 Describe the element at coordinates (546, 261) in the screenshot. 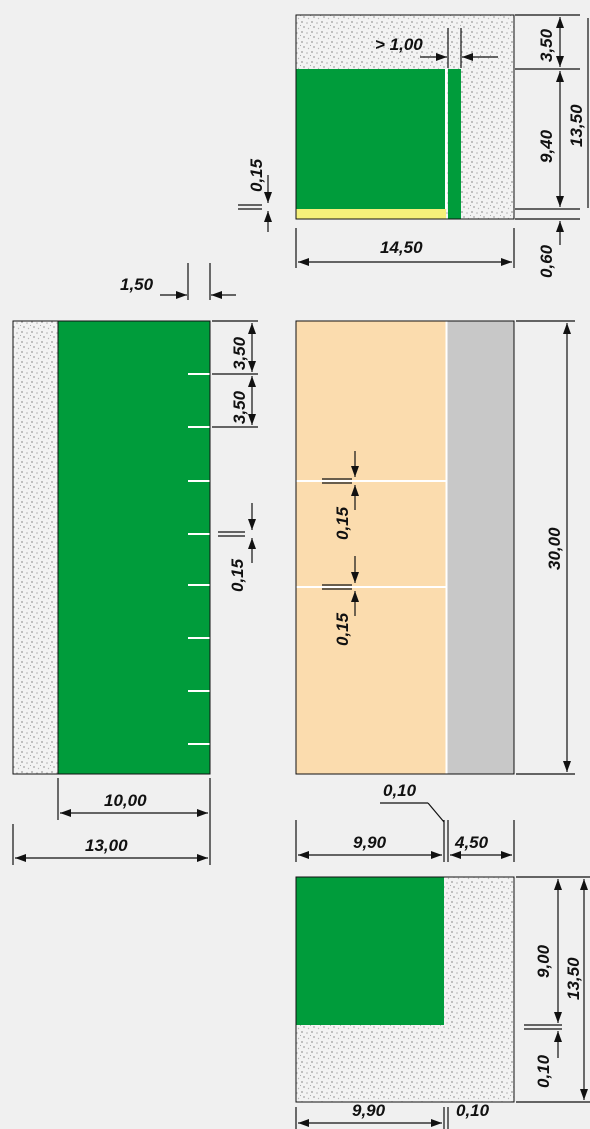

I see `dim-top-edge: 0,60` at that location.